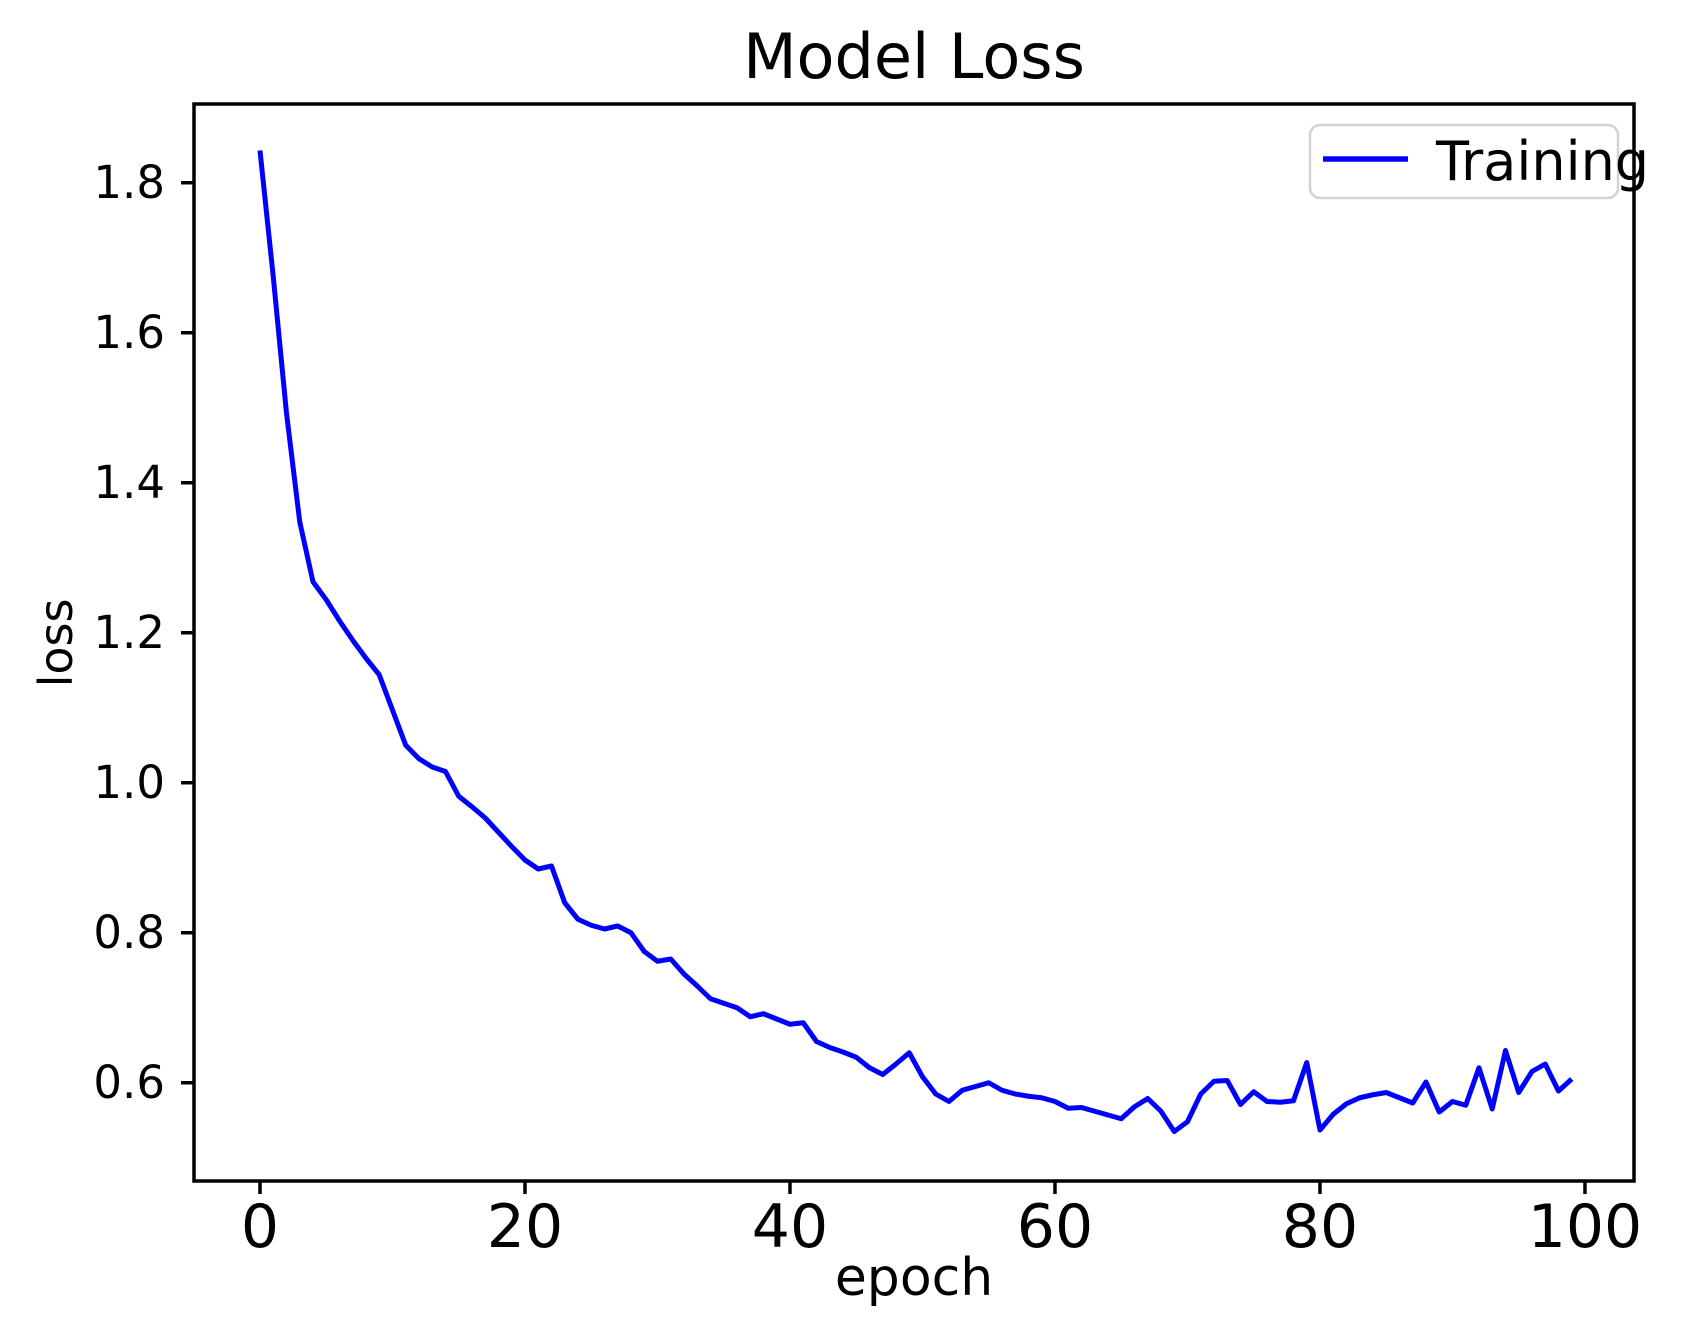 The width and height of the screenshot is (1707, 1344). What do you see at coordinates (1055, 1227) in the screenshot?
I see `x-tick-label: 60` at bounding box center [1055, 1227].